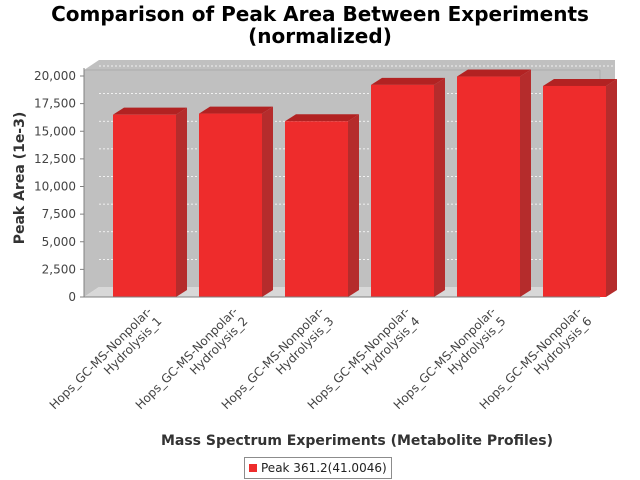  What do you see at coordinates (55, 76) in the screenshot?
I see `y-tick-label: 20,000` at bounding box center [55, 76].